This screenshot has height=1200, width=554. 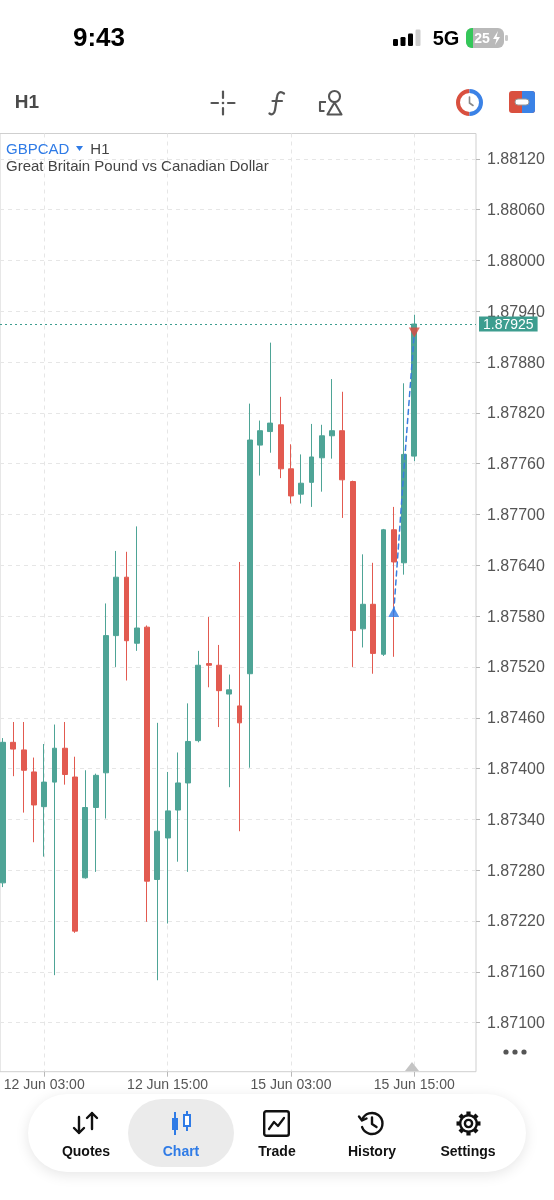 What do you see at coordinates (27, 102) in the screenshot?
I see `text: H1` at bounding box center [27, 102].